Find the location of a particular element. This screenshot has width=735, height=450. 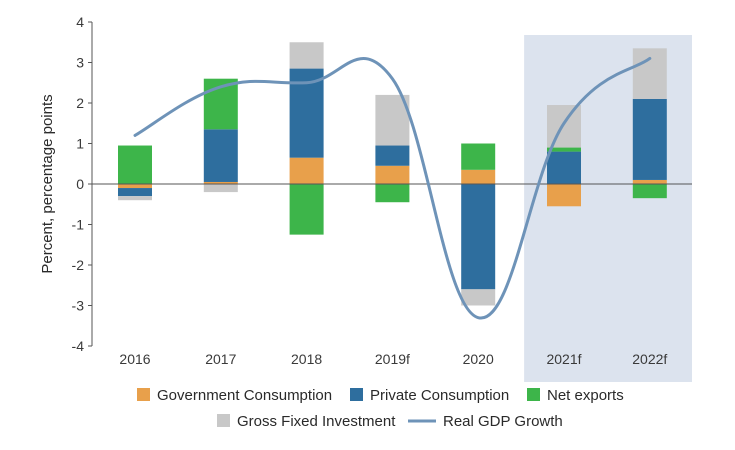

y-tick-labels: 4 3 2 1 0 -1 -2 -3 -4 is located at coordinates (82, 184).